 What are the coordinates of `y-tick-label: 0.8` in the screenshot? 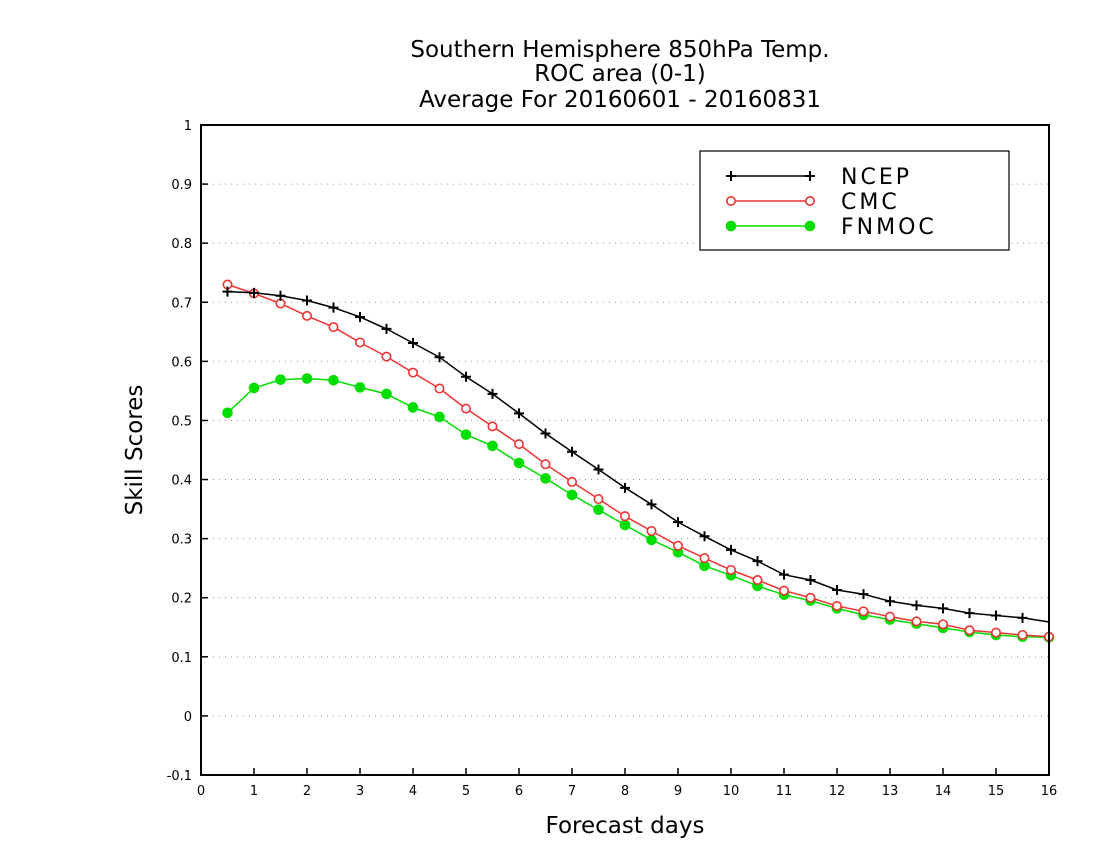 It's located at (181, 244).